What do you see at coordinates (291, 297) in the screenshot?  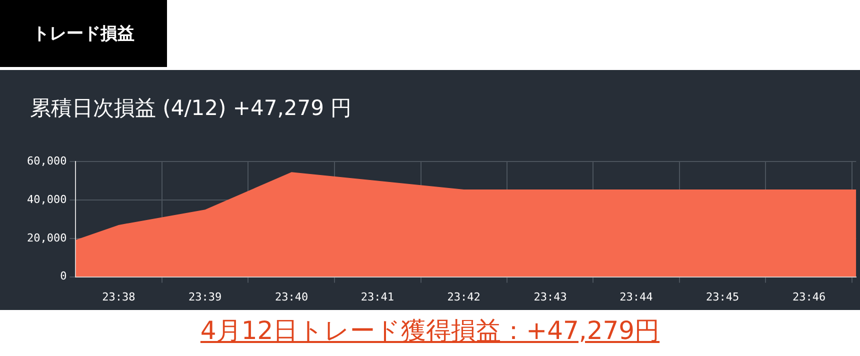 I see `x-tick-label: 23:40` at bounding box center [291, 297].